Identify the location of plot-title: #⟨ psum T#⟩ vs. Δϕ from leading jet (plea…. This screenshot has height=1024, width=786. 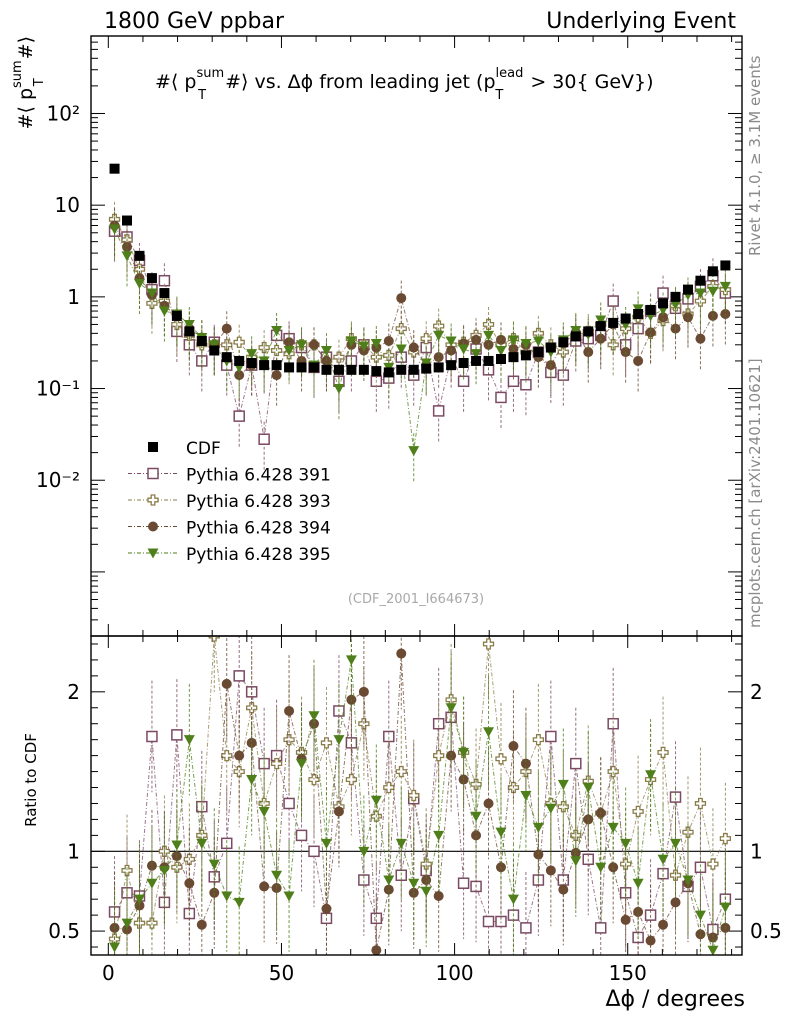
(404, 84).